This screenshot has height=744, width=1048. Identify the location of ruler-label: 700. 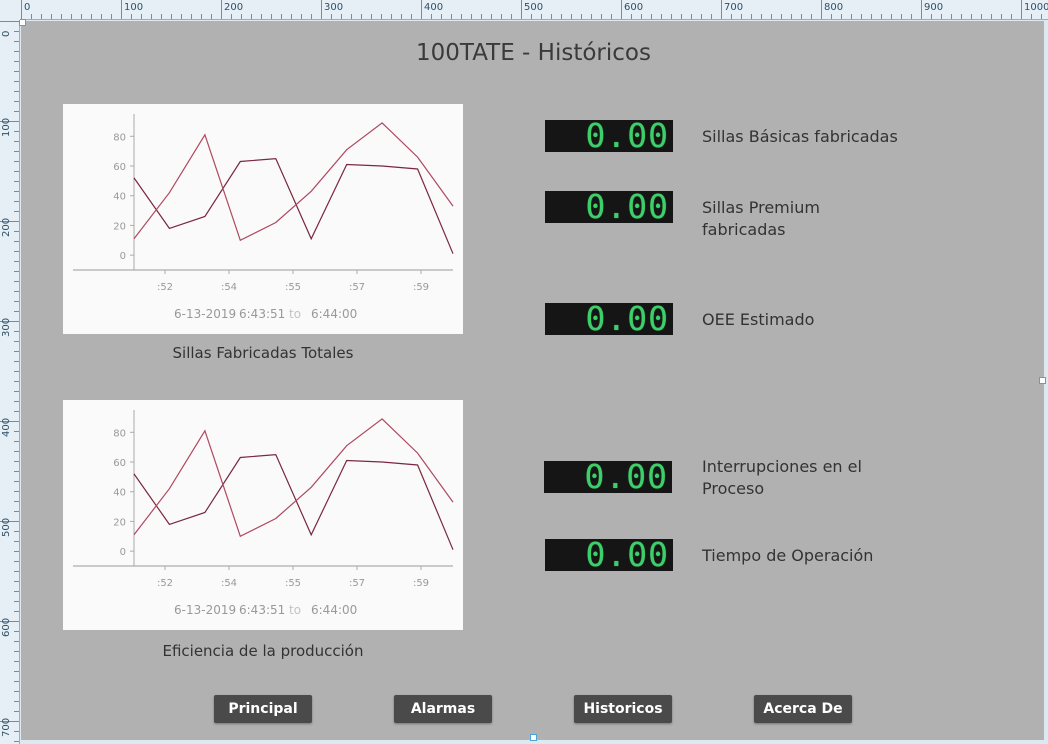
(6, 727).